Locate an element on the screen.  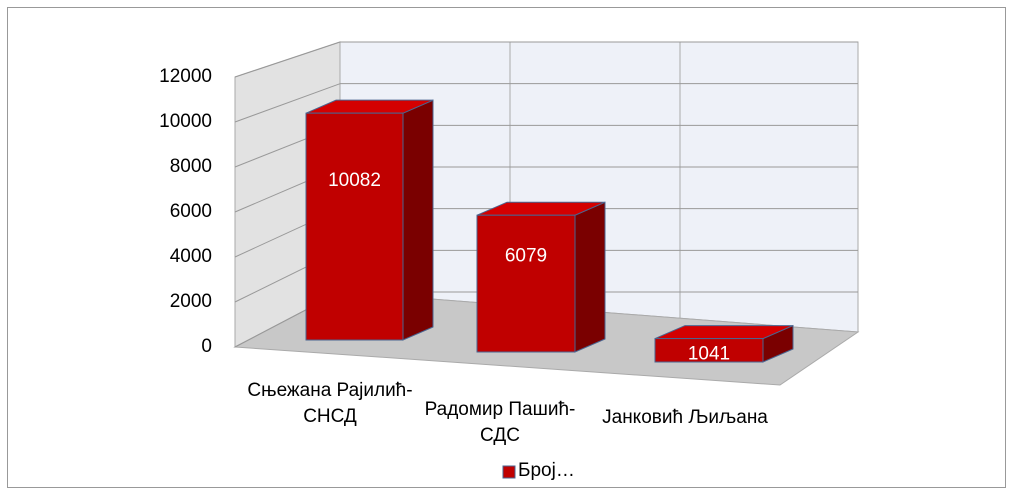
y-tick-label: 2000 is located at coordinates (191, 301).